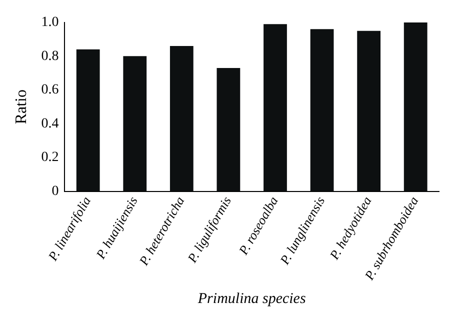  Describe the element at coordinates (55, 191) in the screenshot. I see `y-tick-label: 0` at that location.